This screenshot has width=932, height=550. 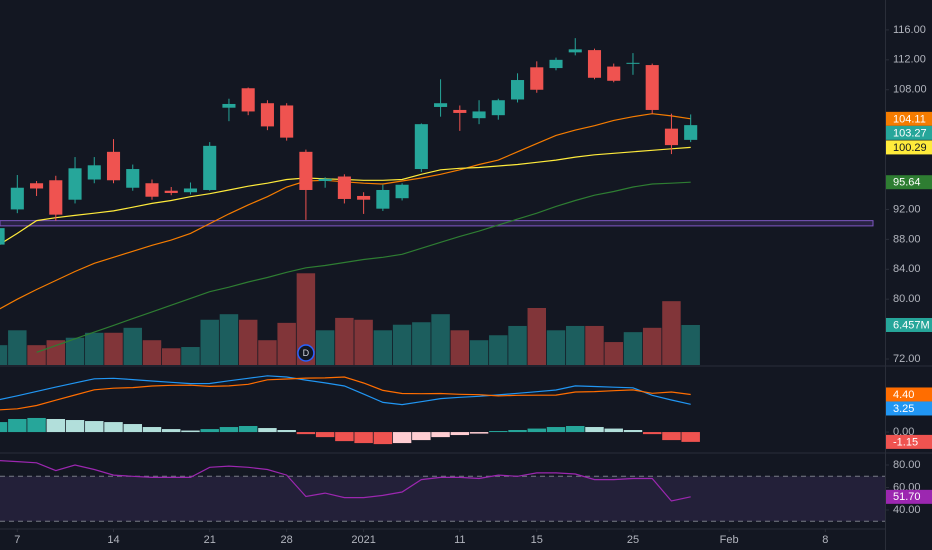 What do you see at coordinates (907, 183) in the screenshot?
I see `last-value-label: 95.64` at bounding box center [907, 183].